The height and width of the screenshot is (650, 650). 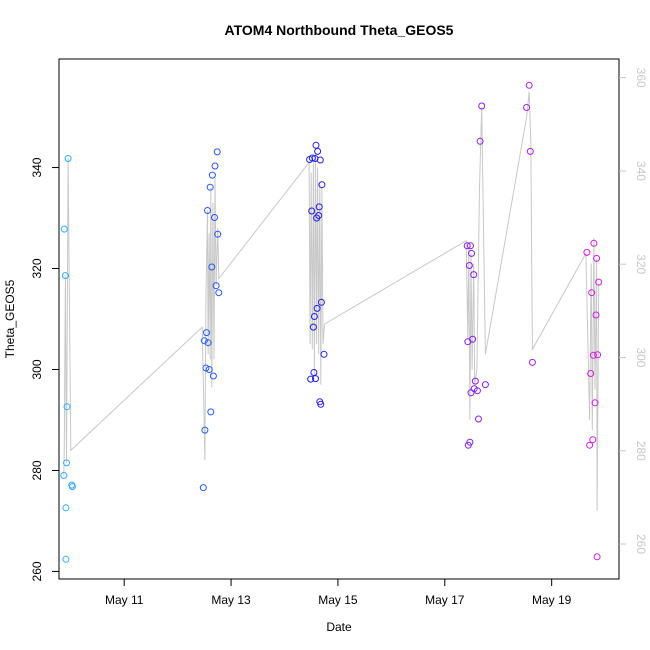 What do you see at coordinates (37, 470) in the screenshot?
I see `y-left-tick-label: 280` at bounding box center [37, 470].